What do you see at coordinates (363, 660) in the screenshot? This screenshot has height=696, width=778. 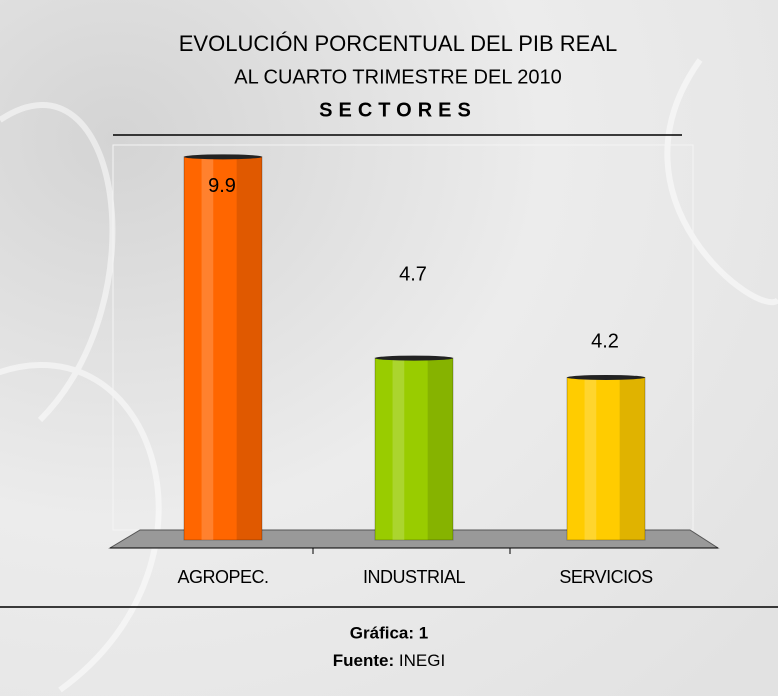 I see `source-label: Fuente:` at bounding box center [363, 660].